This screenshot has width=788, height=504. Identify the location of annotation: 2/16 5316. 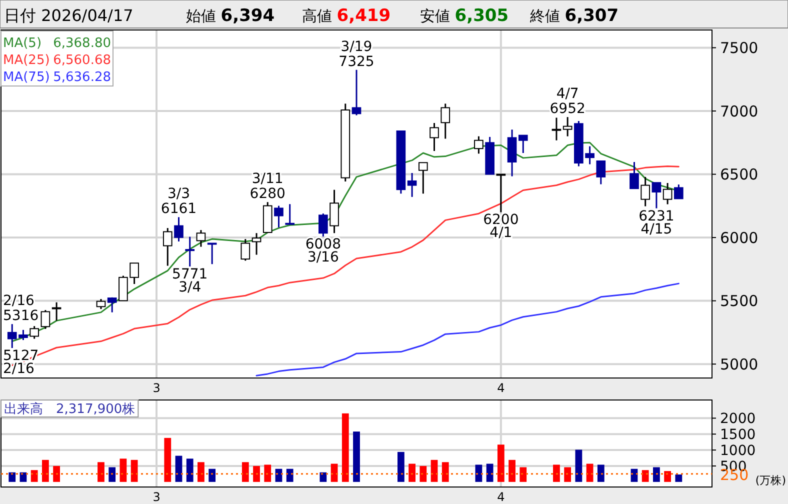
(21, 308).